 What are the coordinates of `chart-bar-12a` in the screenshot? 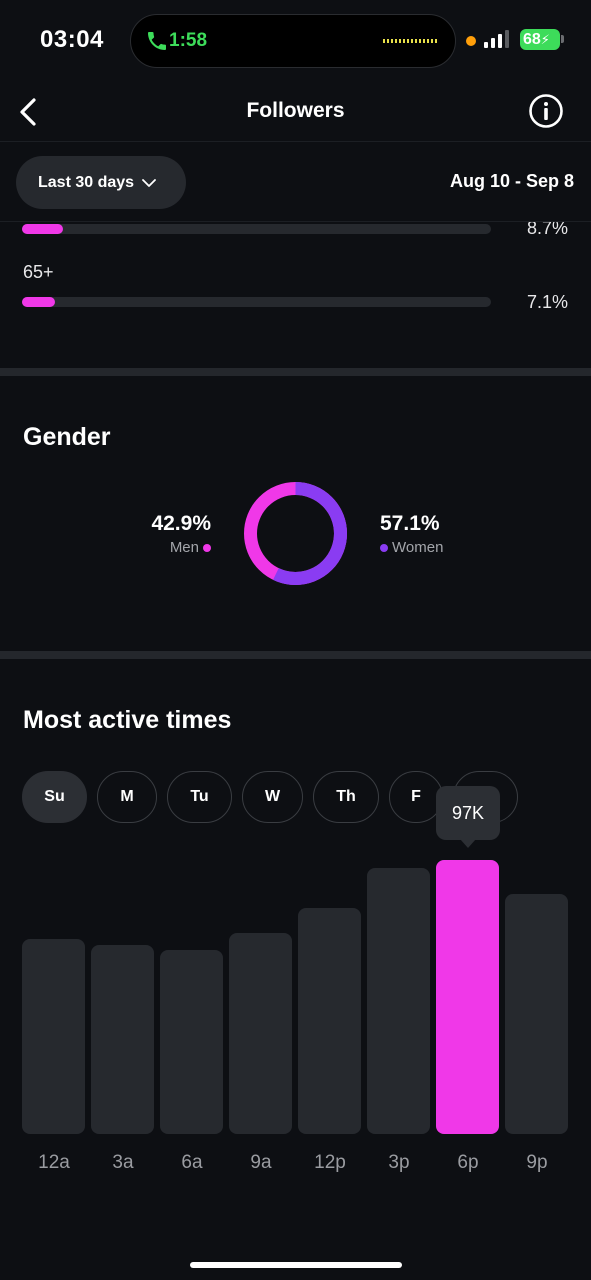 It's located at (53, 1036).